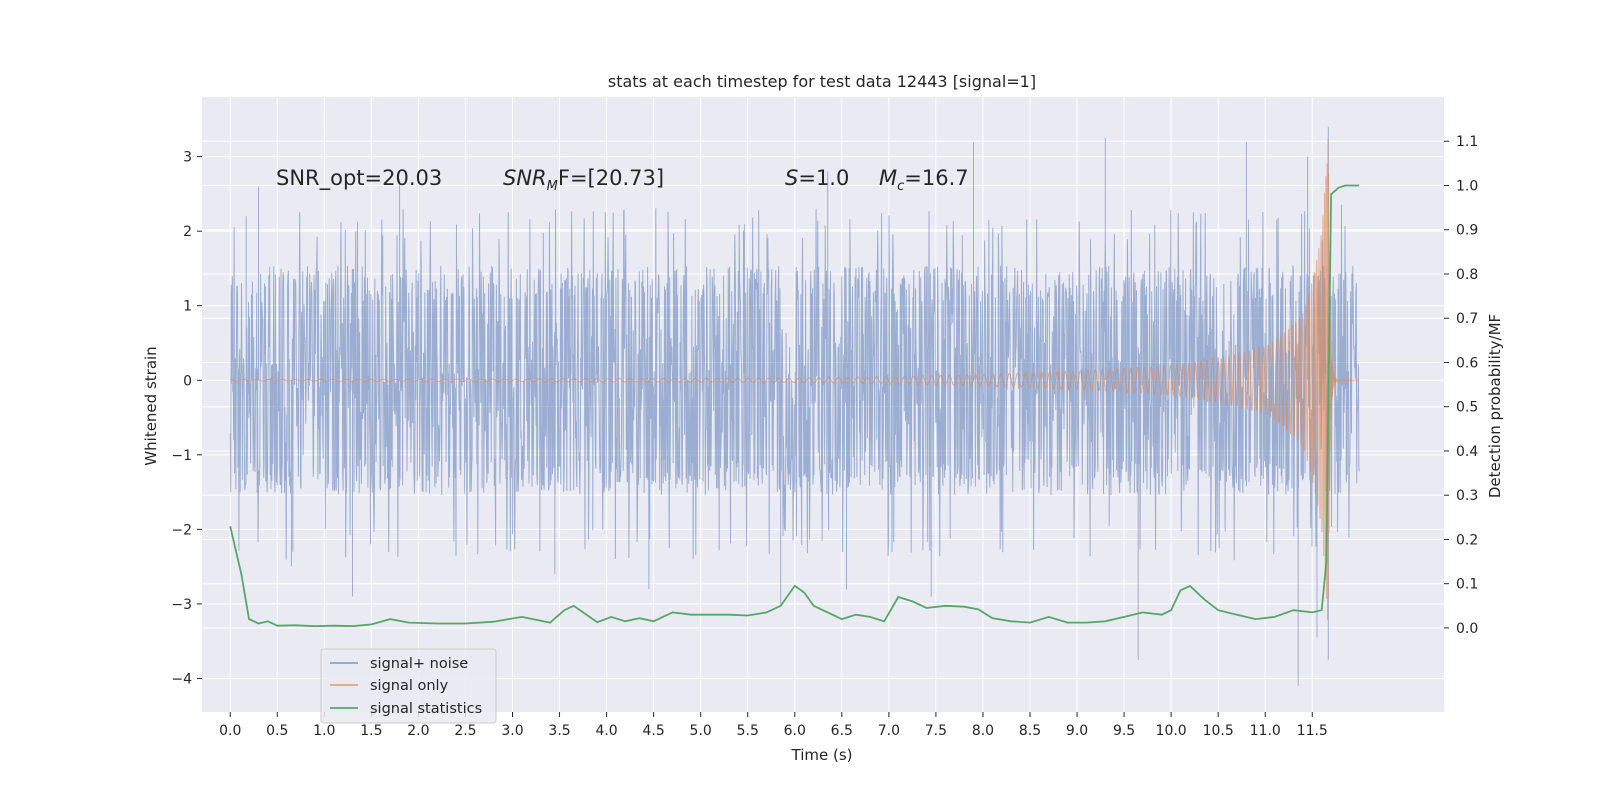 This screenshot has height=800, width=1600. What do you see at coordinates (186, 418) in the screenshot?
I see `y-axis-ticks: 3 2 1 0 −1 −2 −3 −4` at bounding box center [186, 418].